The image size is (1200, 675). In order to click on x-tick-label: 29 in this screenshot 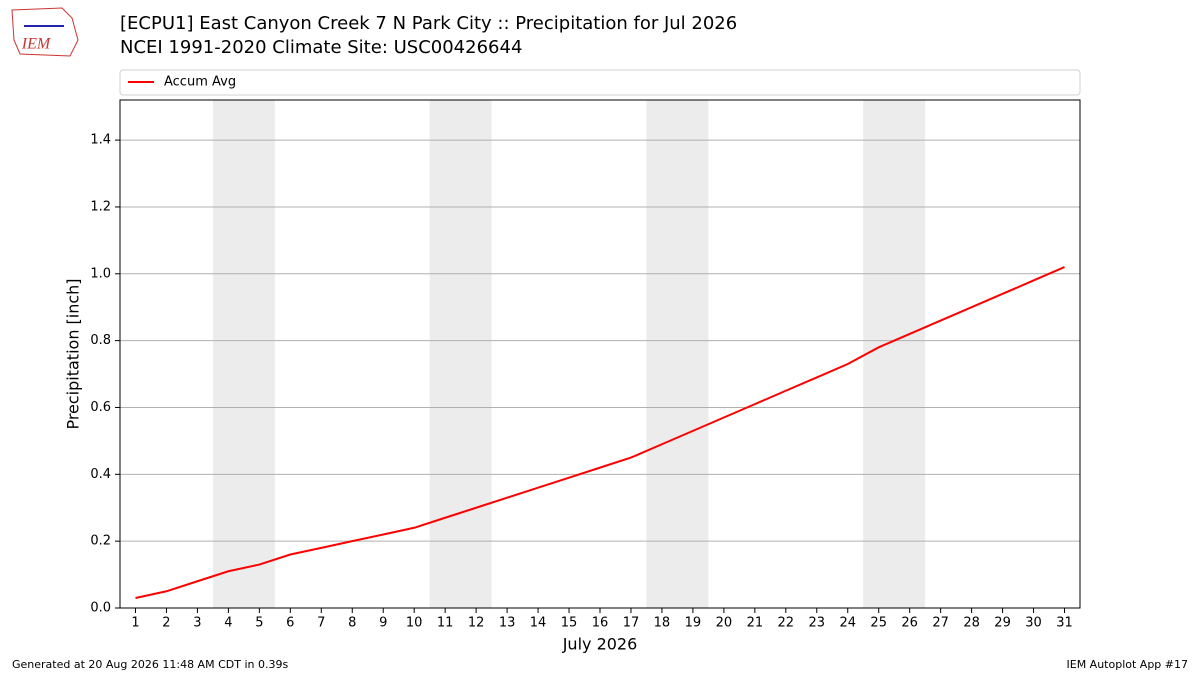, I will do `click(1002, 623)`.